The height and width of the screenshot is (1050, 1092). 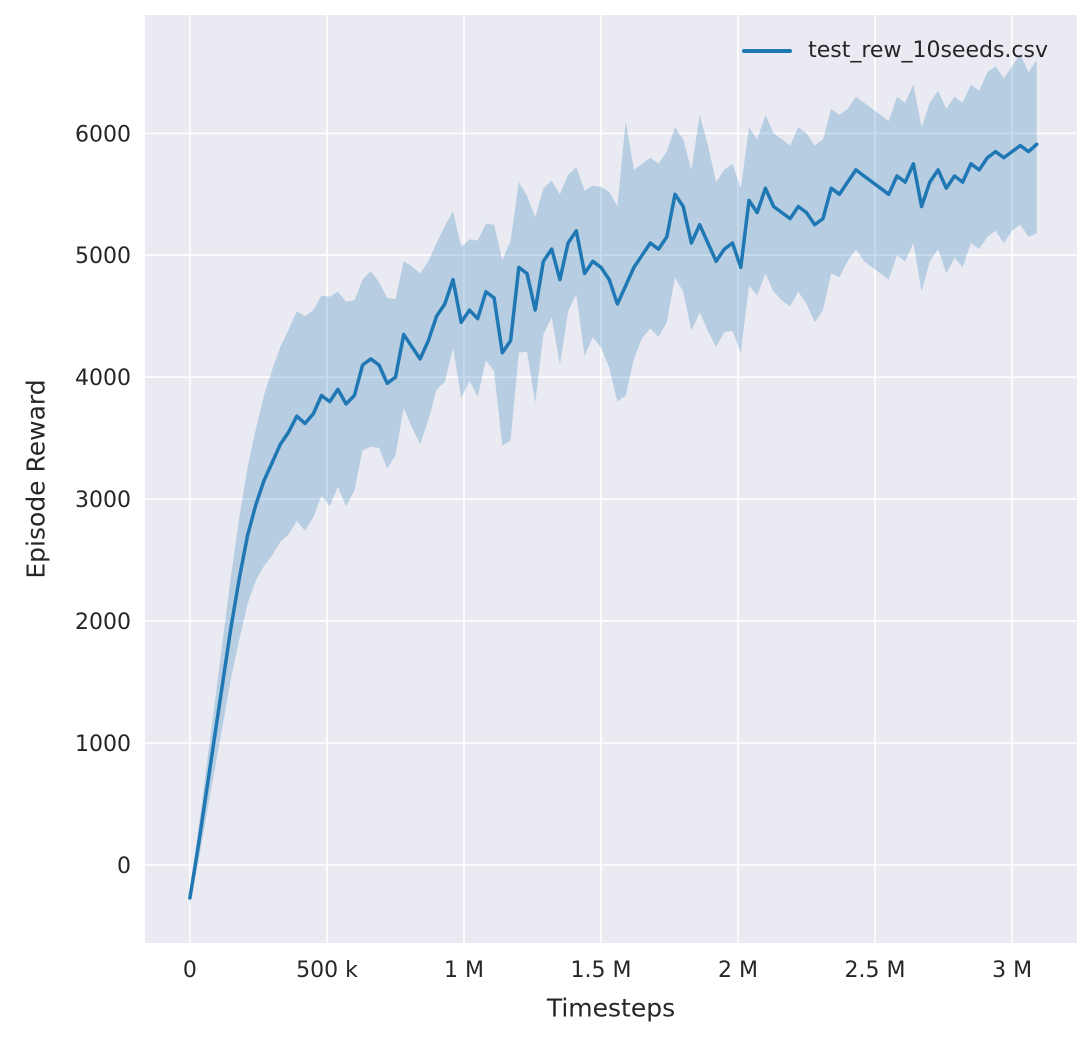 I want to click on y-axis-label: Episode Reward, so click(x=36, y=479).